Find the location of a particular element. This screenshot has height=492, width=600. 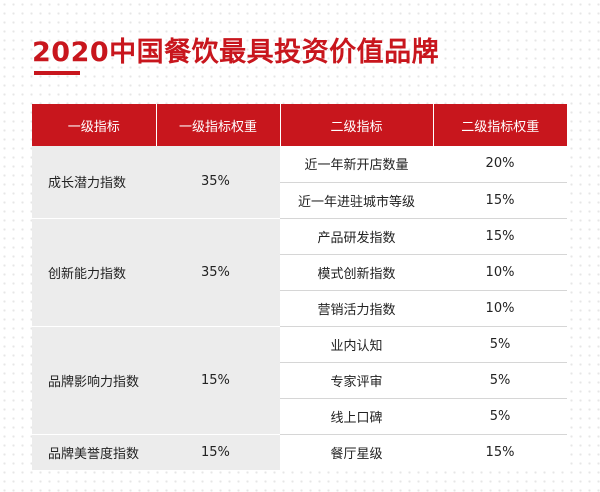

level2-name: 线上口碑 is located at coordinates (356, 416).